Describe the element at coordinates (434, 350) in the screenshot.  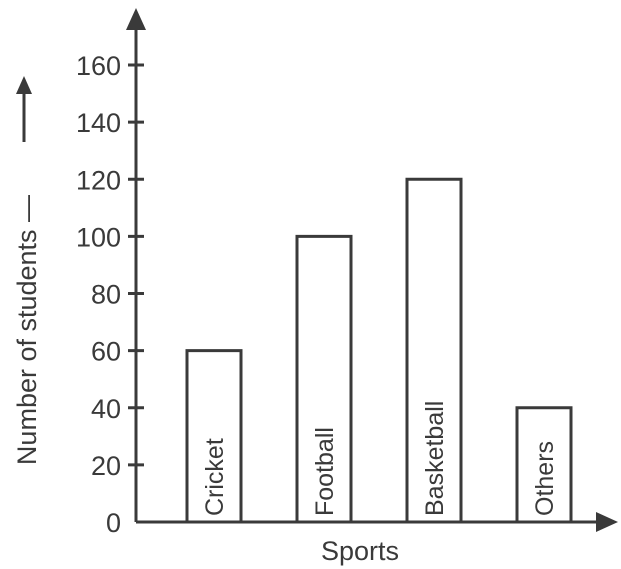
I see `bar-basketball` at that location.